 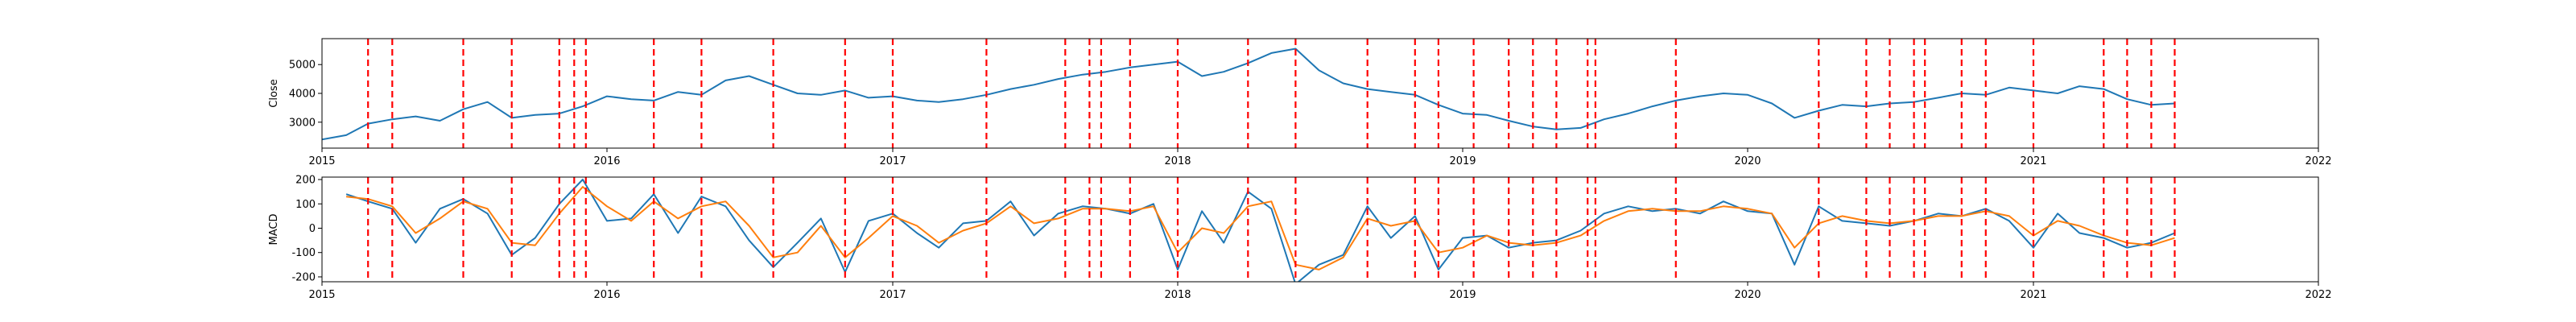 I want to click on close-x-tick-label: 2020, so click(x=1747, y=161).